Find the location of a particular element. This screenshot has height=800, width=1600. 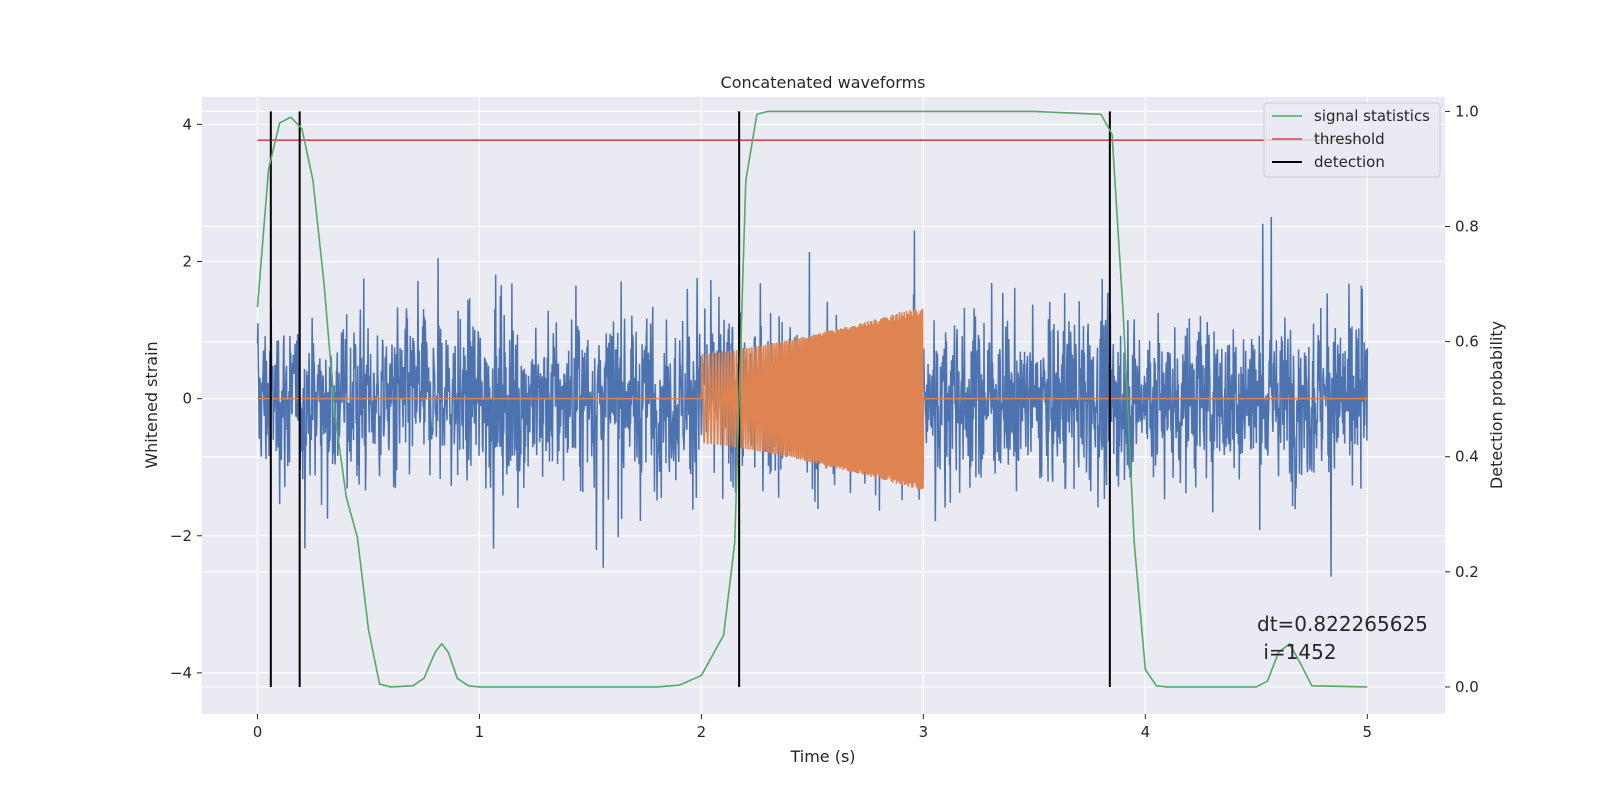

y-tick-label-left: 2 is located at coordinates (187, 262).